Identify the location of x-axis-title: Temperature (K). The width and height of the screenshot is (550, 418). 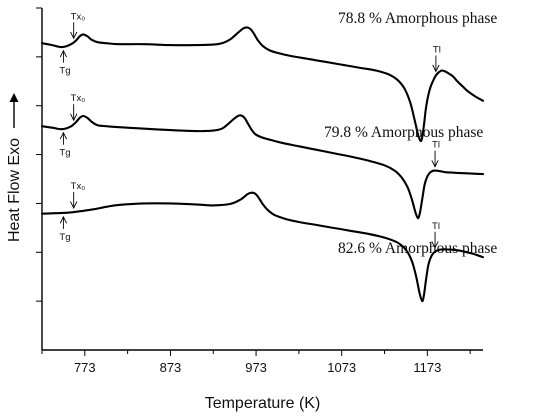
(263, 403).